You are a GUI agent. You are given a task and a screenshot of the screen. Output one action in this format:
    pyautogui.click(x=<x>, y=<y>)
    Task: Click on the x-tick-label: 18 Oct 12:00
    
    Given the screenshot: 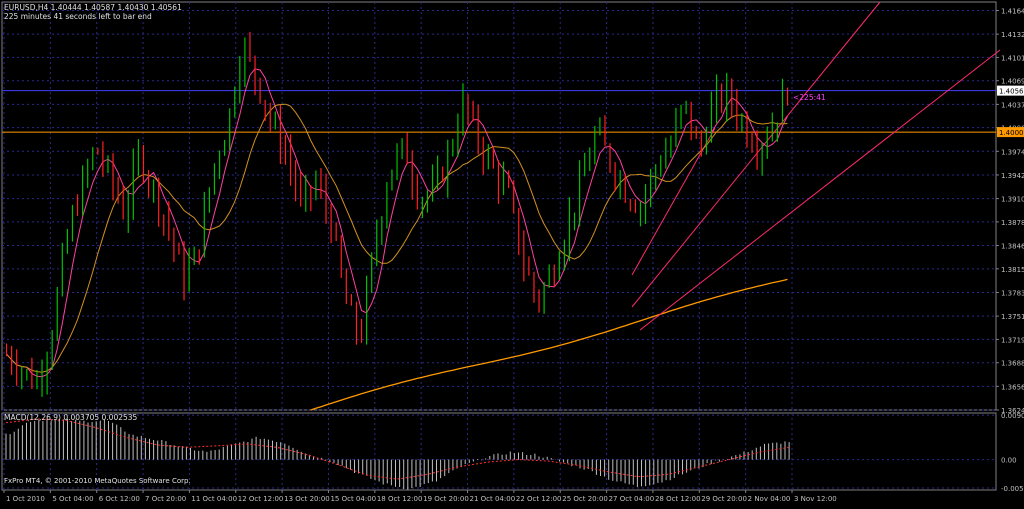 What is the action you would take?
    pyautogui.click(x=400, y=499)
    